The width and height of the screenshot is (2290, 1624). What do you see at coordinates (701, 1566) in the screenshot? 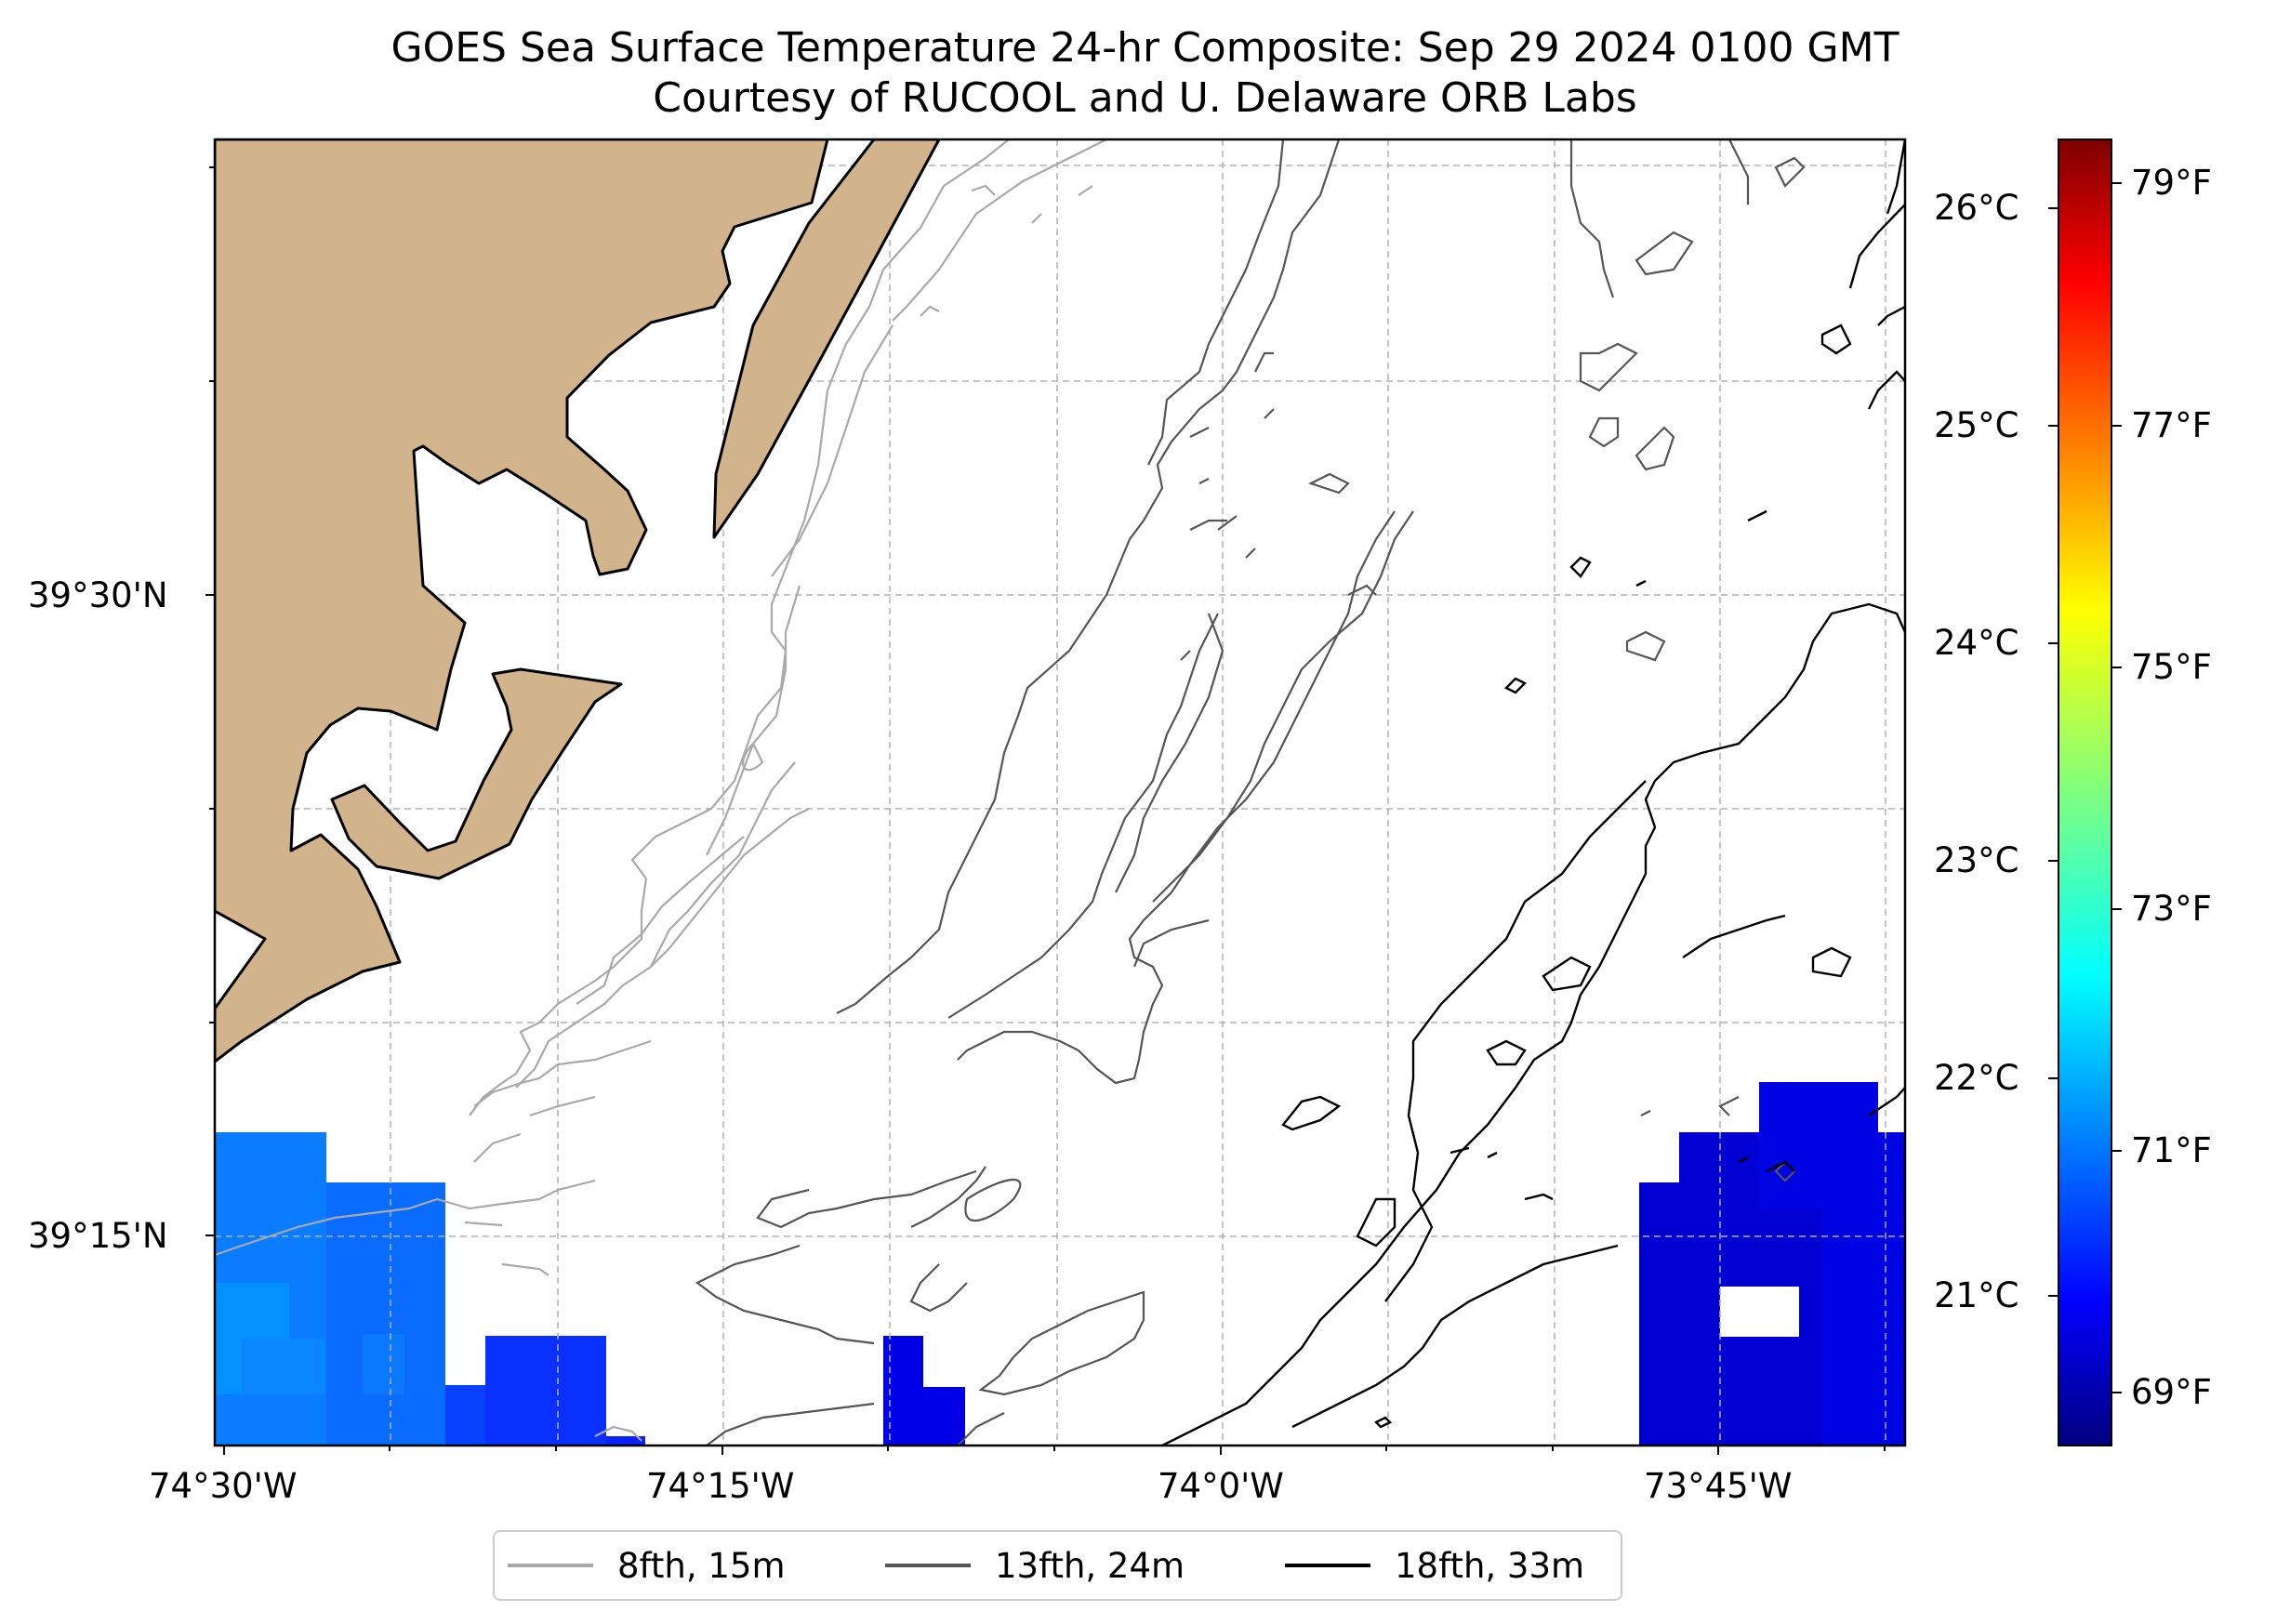
I see `legend-label: 8fth, 15m` at bounding box center [701, 1566].